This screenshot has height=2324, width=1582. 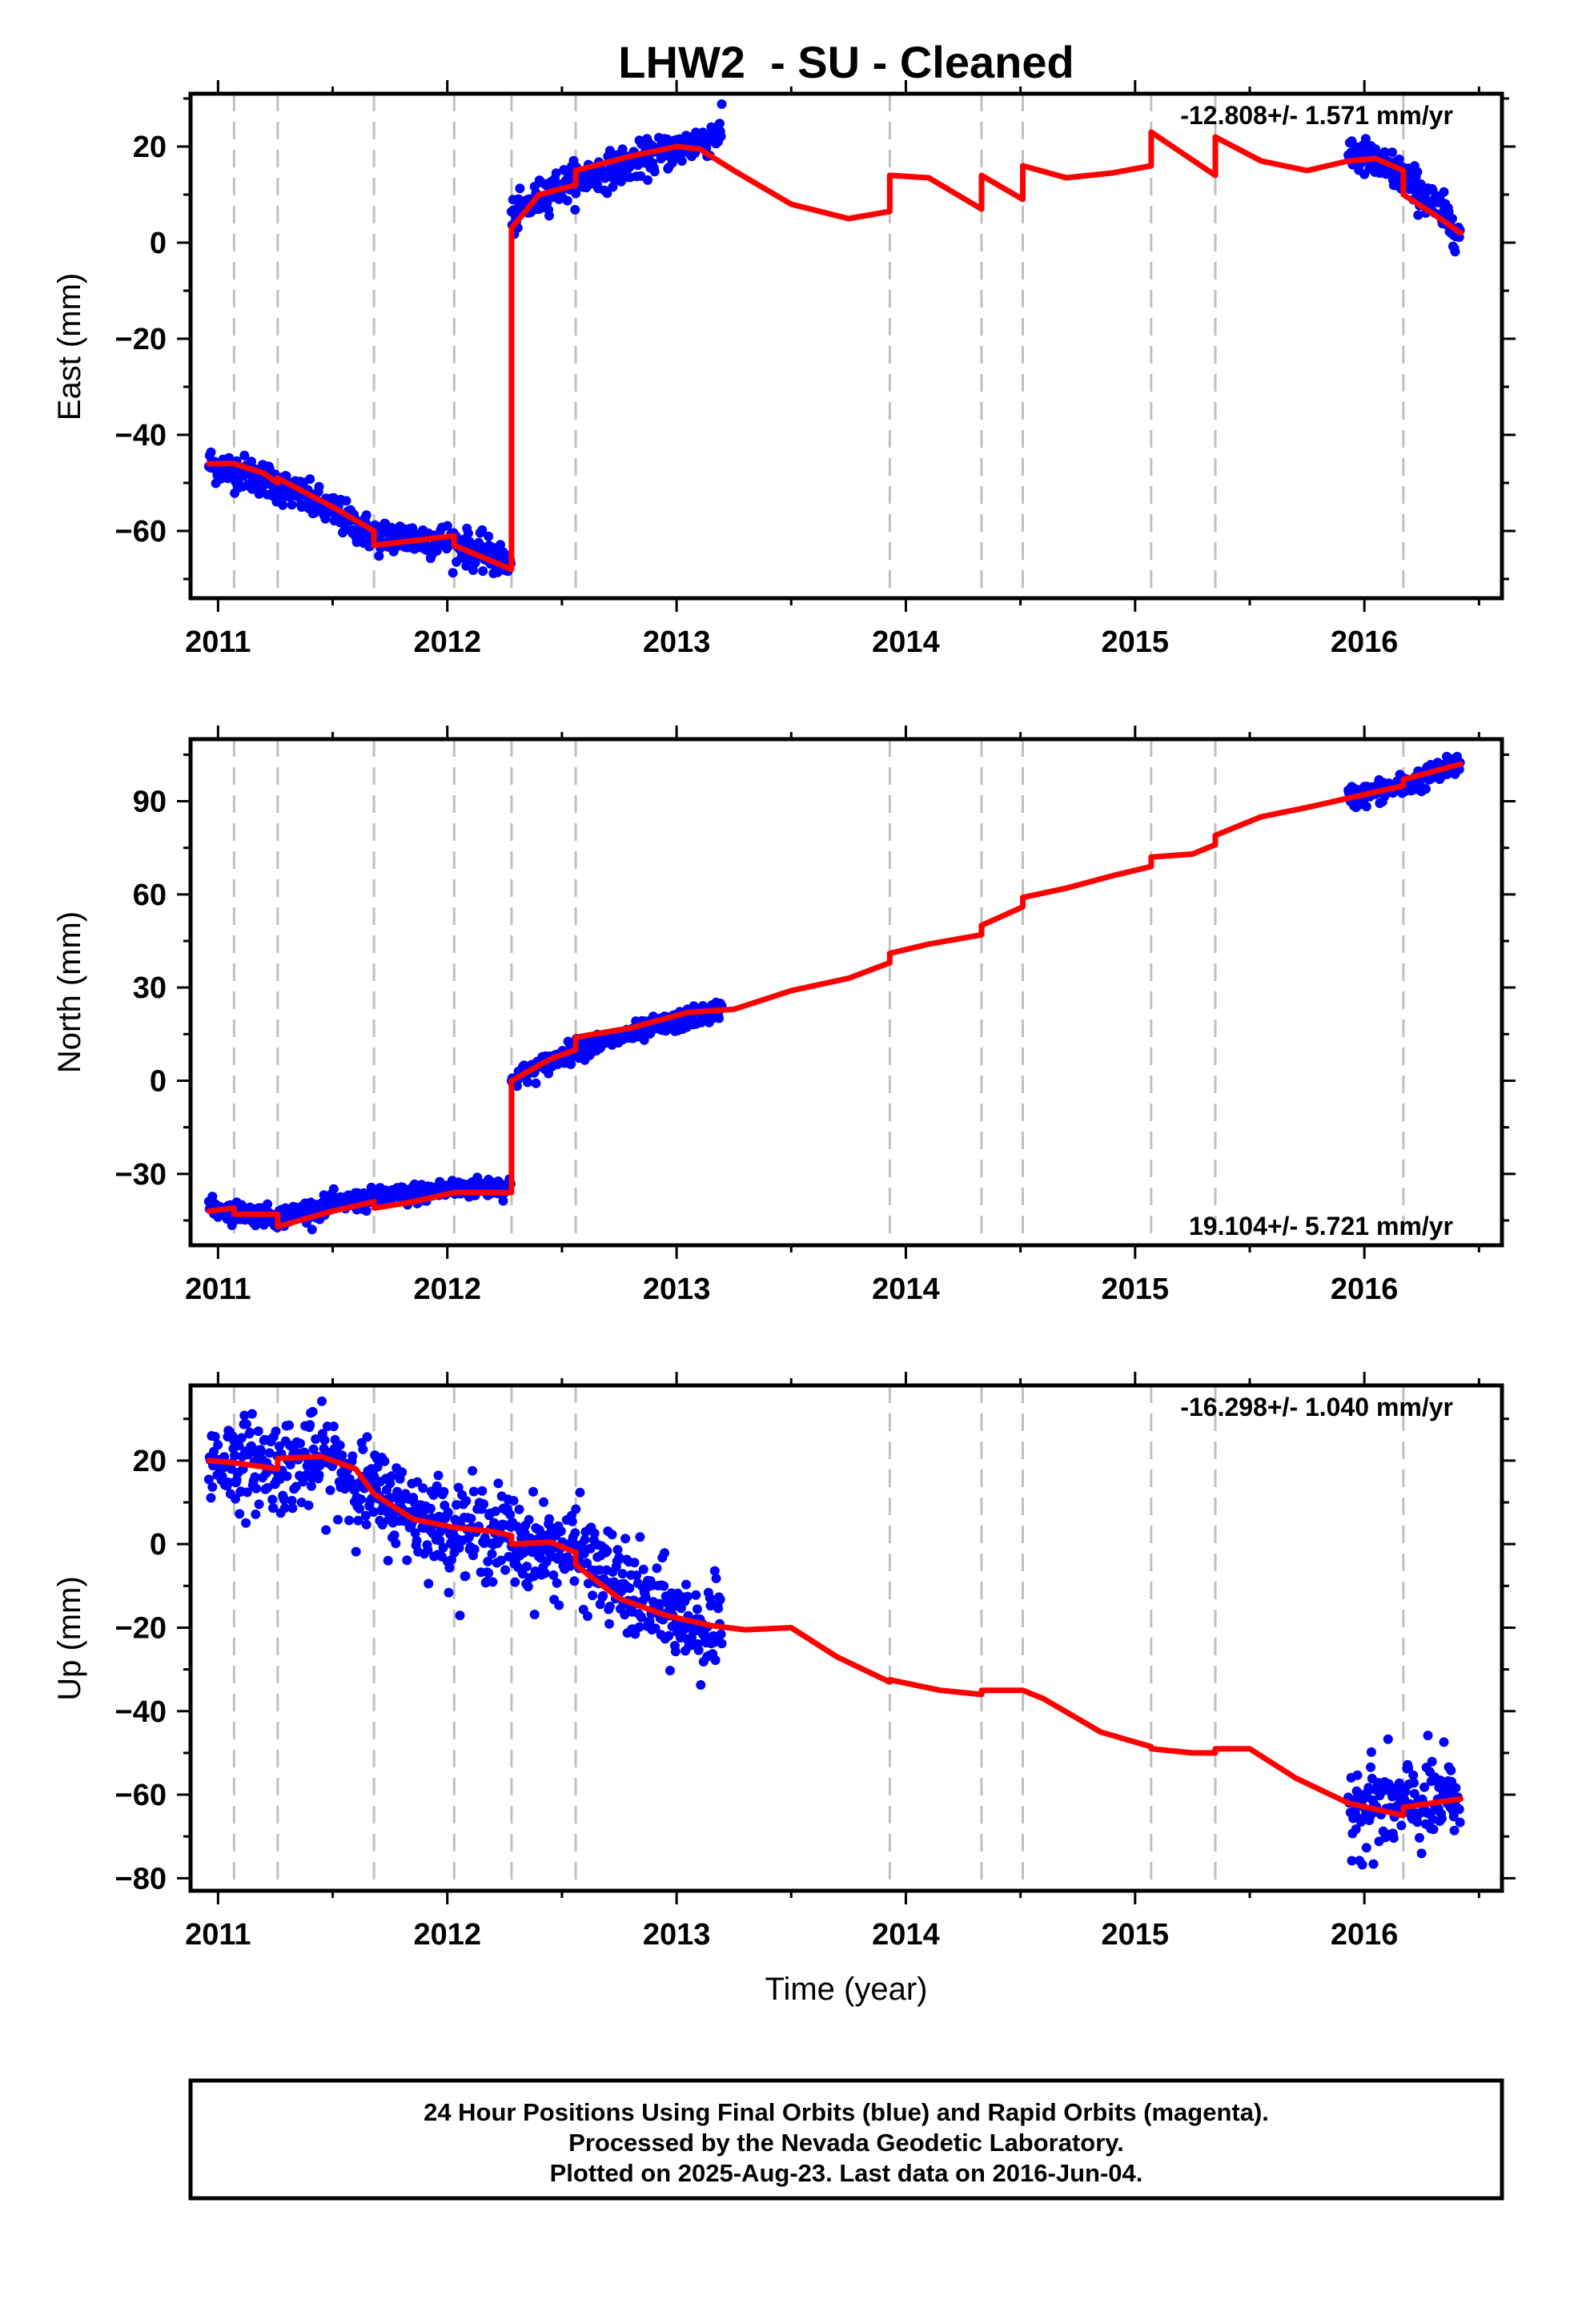 I want to click on north-y-tick-label: −30, so click(x=141, y=1175).